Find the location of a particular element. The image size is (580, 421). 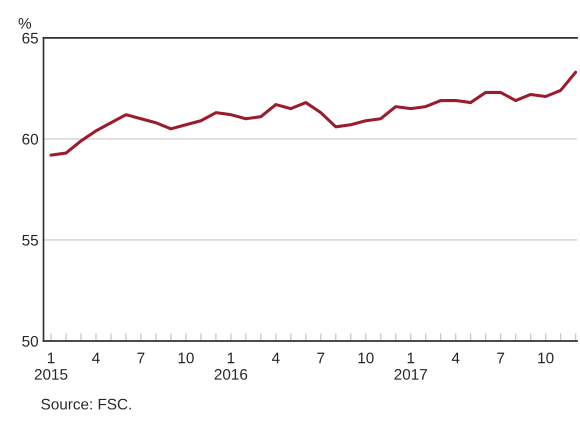

y-tick-label: 55 is located at coordinates (30, 240).